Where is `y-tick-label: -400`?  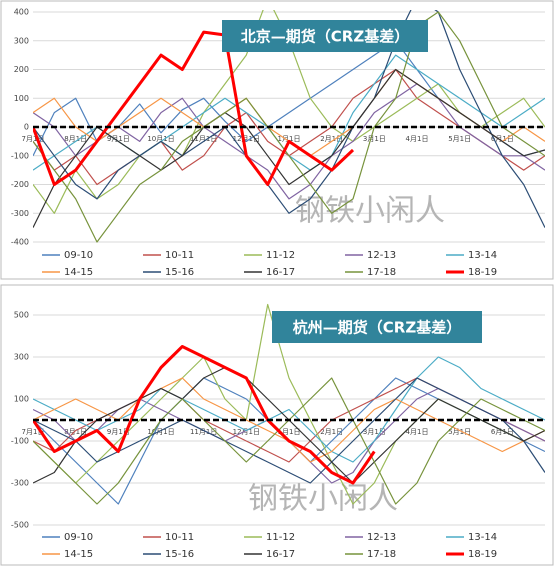 y-tick-label: -400 is located at coordinates (20, 242).